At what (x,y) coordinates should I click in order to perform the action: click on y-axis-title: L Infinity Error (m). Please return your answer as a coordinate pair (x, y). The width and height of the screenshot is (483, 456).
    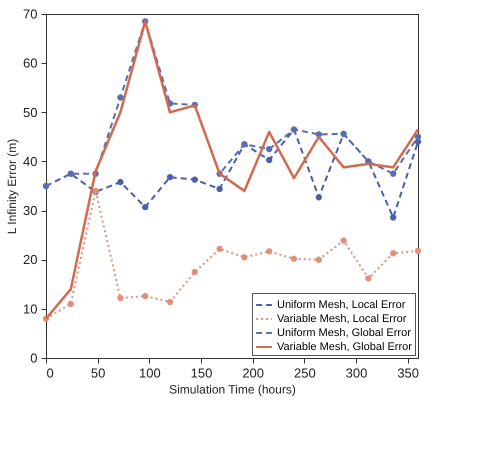
    Looking at the image, I should click on (12, 186).